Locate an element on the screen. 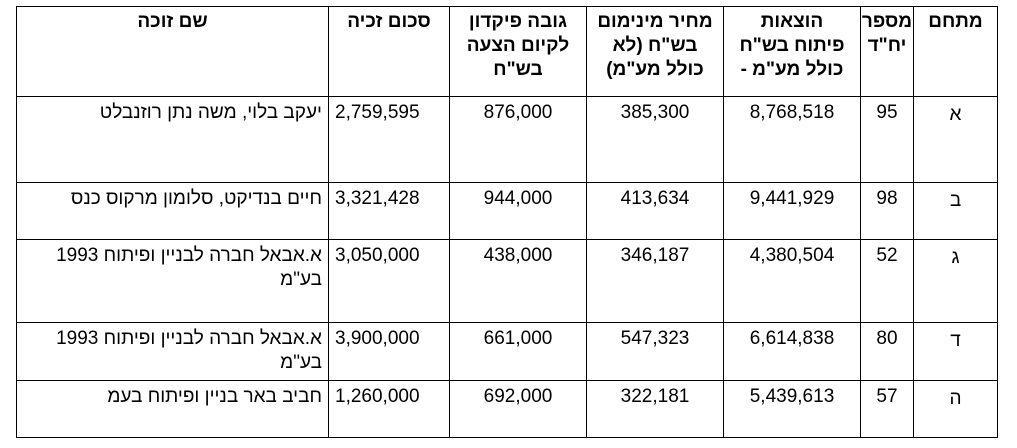 The image size is (1017, 448). cell-min-price: 322,181 is located at coordinates (655, 409).